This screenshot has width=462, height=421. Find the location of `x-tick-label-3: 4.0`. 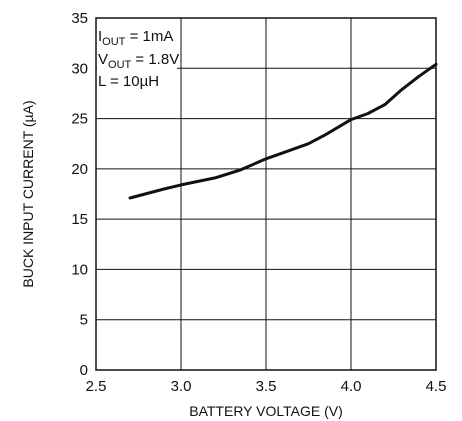

x-tick-label-3: 4.0 is located at coordinates (351, 386).